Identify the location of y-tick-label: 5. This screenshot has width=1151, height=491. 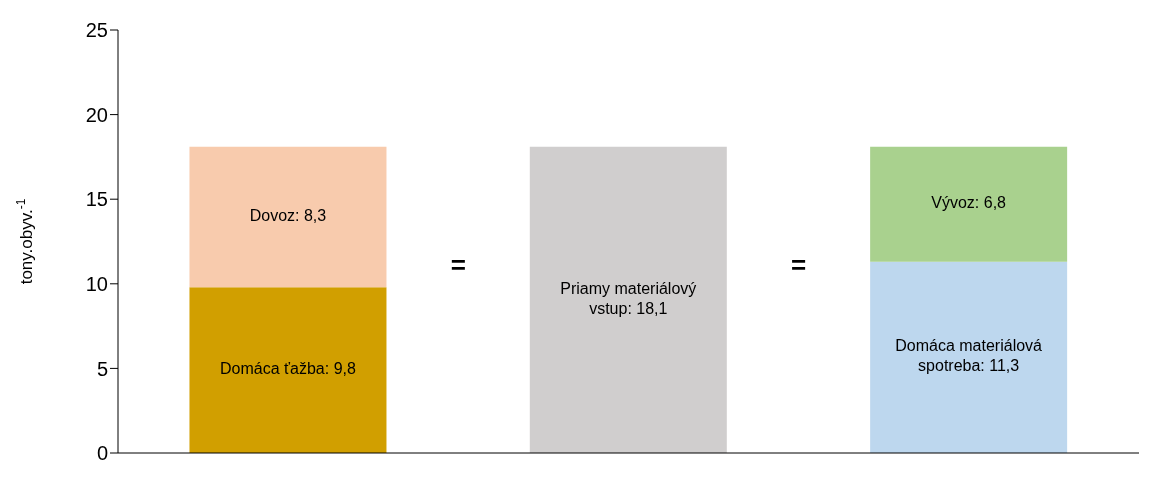
(102, 368).